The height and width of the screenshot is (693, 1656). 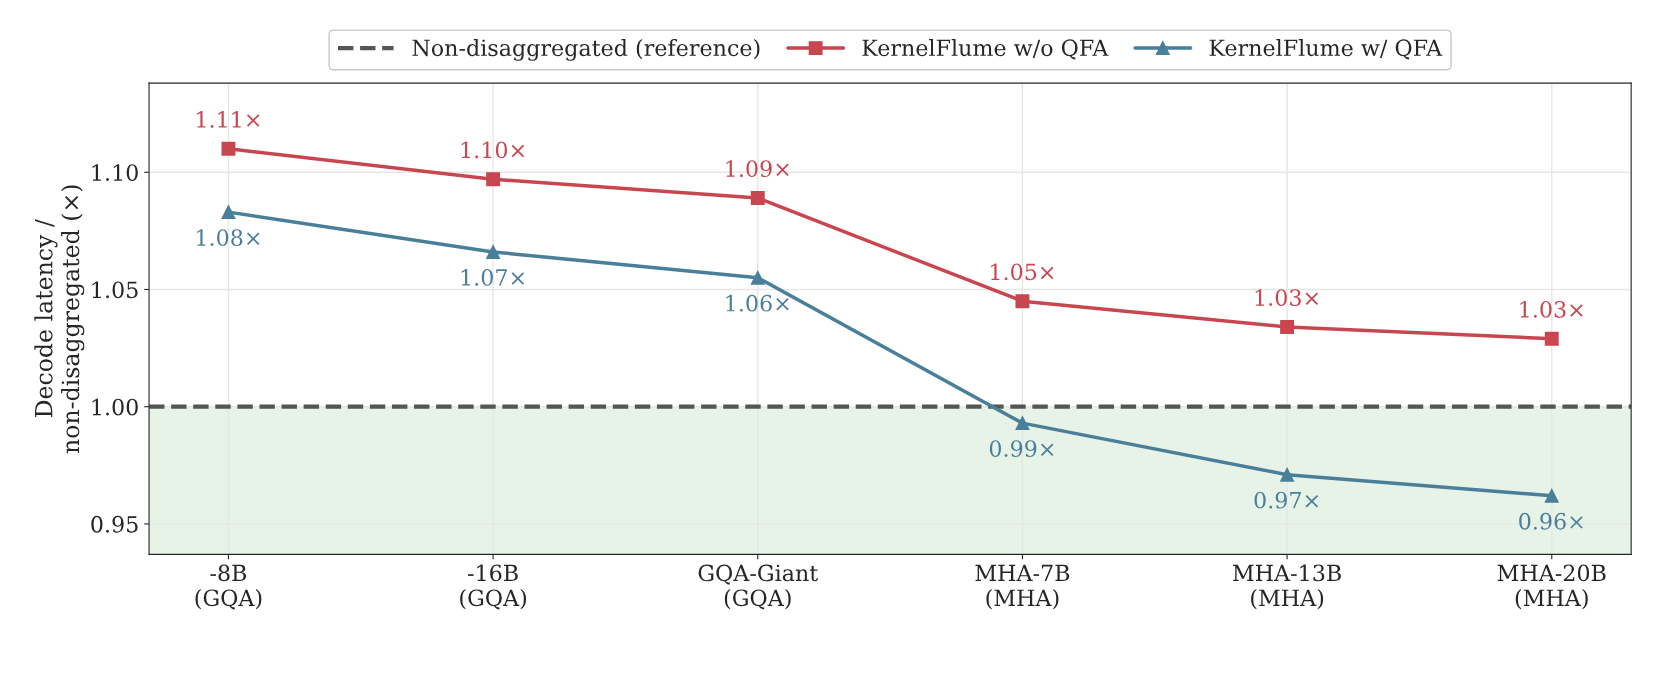 What do you see at coordinates (115, 290) in the screenshot?
I see `y-tick-label: 1.05` at bounding box center [115, 290].